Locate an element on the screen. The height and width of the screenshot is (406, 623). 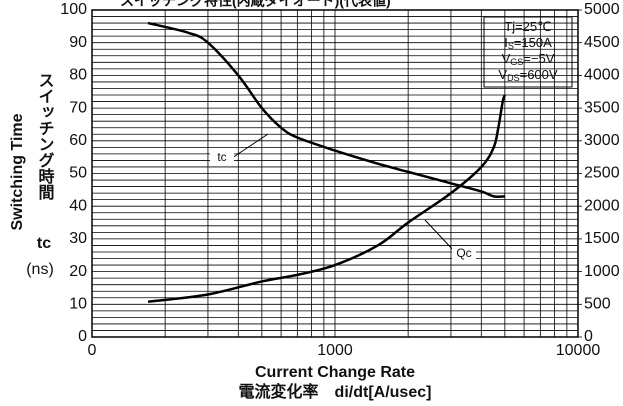
condition-sub: S is located at coordinates (511, 46).